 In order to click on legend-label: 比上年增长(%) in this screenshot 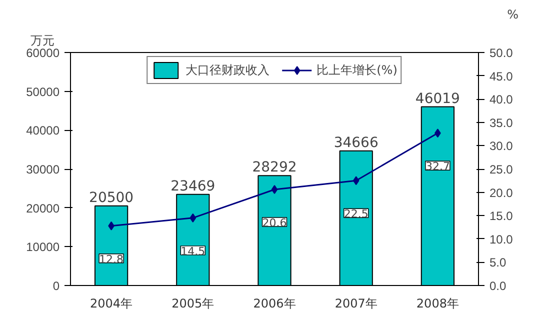, I will do `click(357, 70)`.